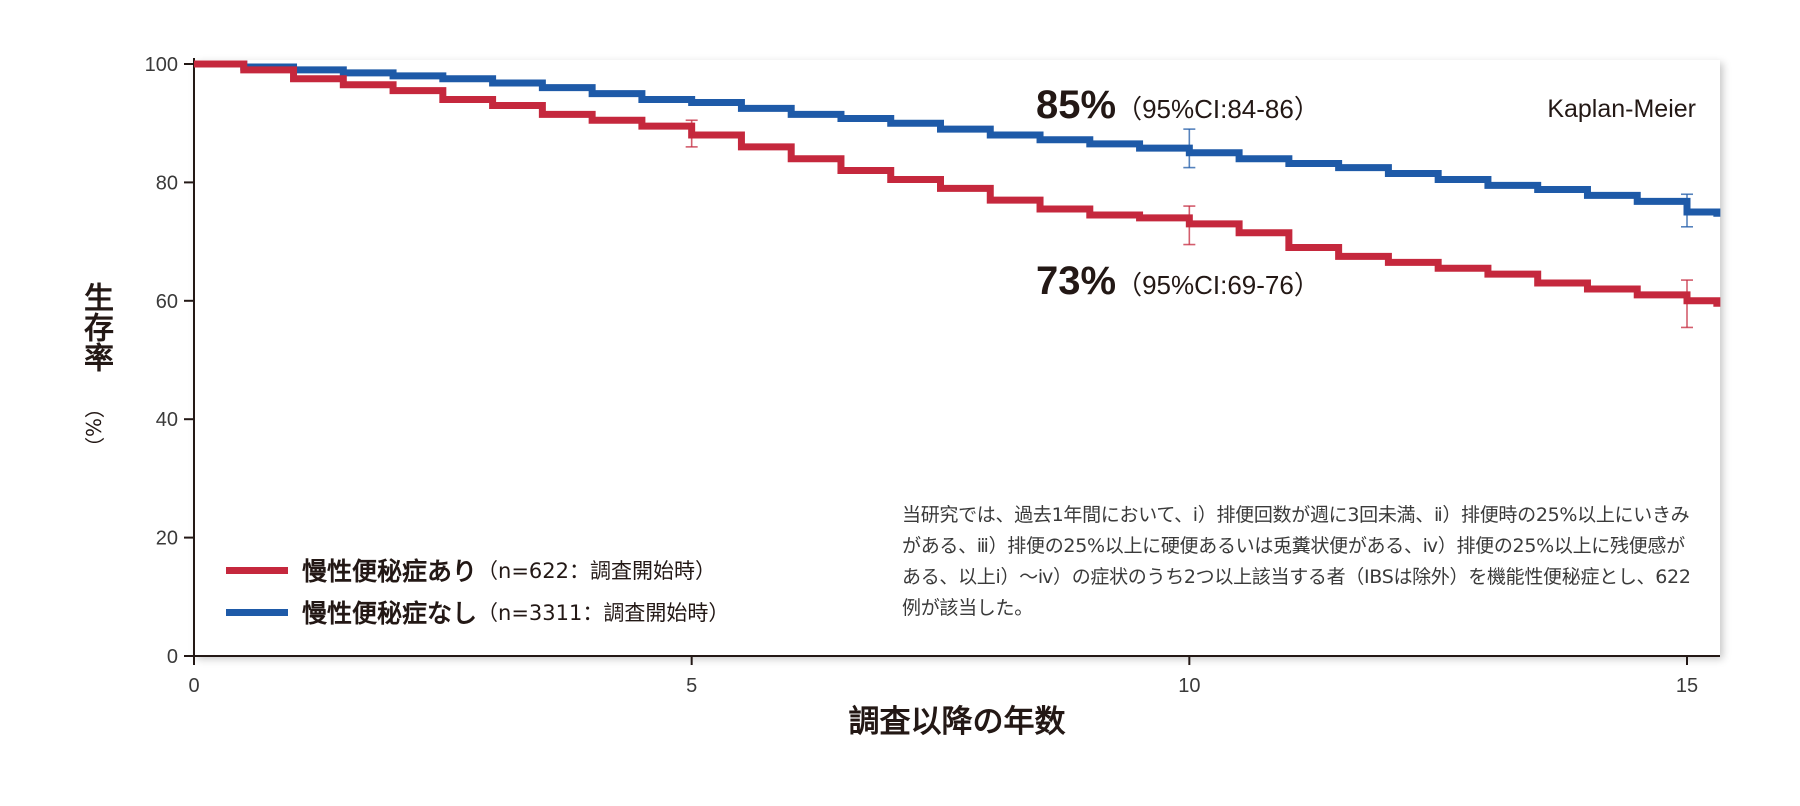  What do you see at coordinates (1687, 686) in the screenshot?
I see `x-tick-label: 15` at bounding box center [1687, 686].